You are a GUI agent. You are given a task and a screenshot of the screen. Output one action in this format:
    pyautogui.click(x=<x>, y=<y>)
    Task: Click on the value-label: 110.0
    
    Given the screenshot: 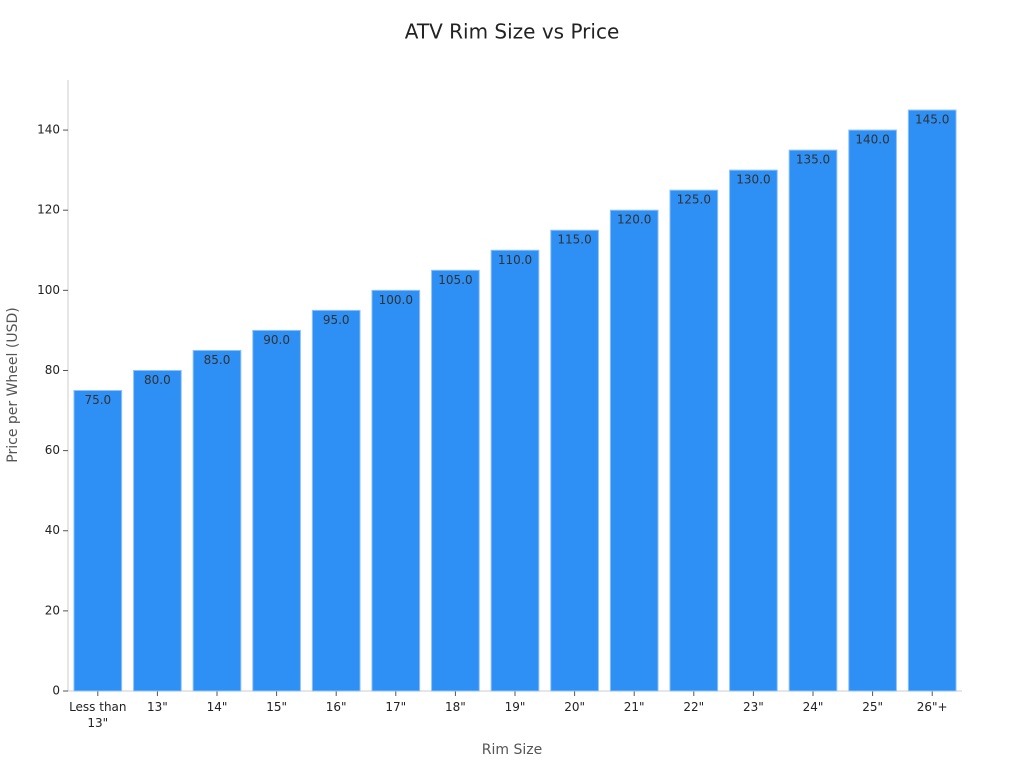 What is the action you would take?
    pyautogui.click(x=515, y=260)
    